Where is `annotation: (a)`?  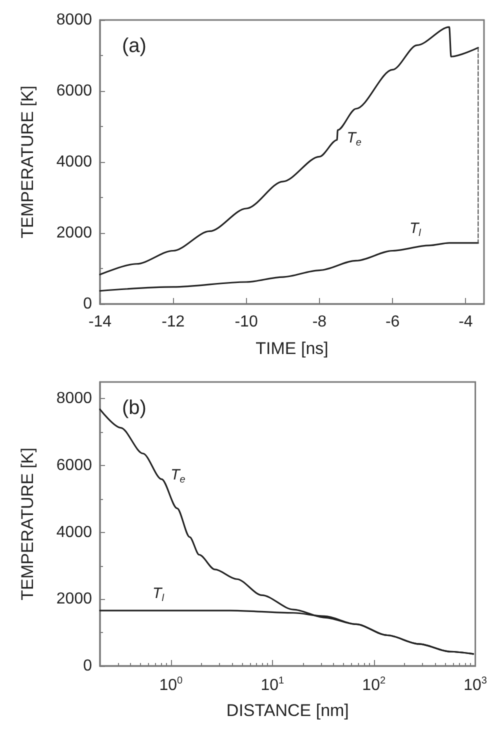 annotation: (a) is located at coordinates (134, 46).